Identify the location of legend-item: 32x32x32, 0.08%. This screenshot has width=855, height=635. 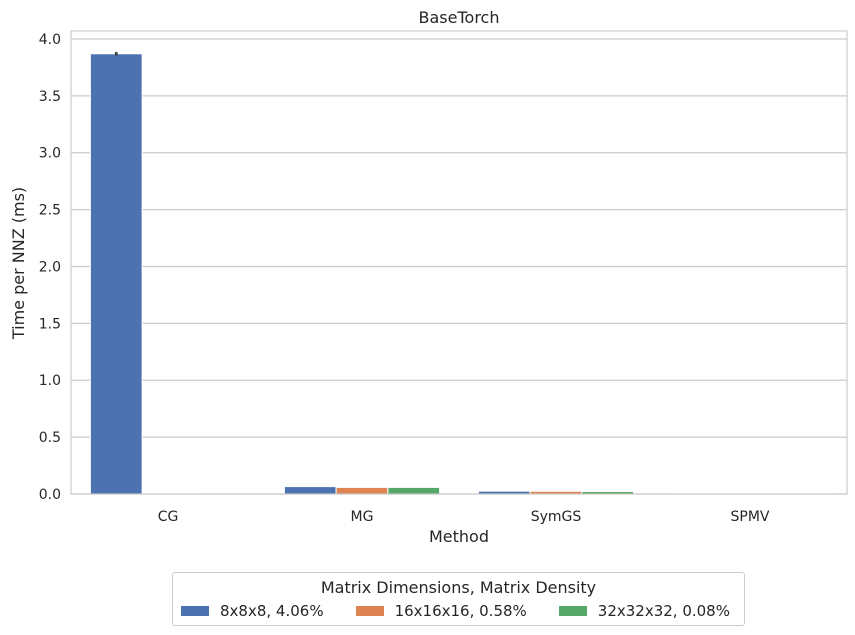
(644, 611).